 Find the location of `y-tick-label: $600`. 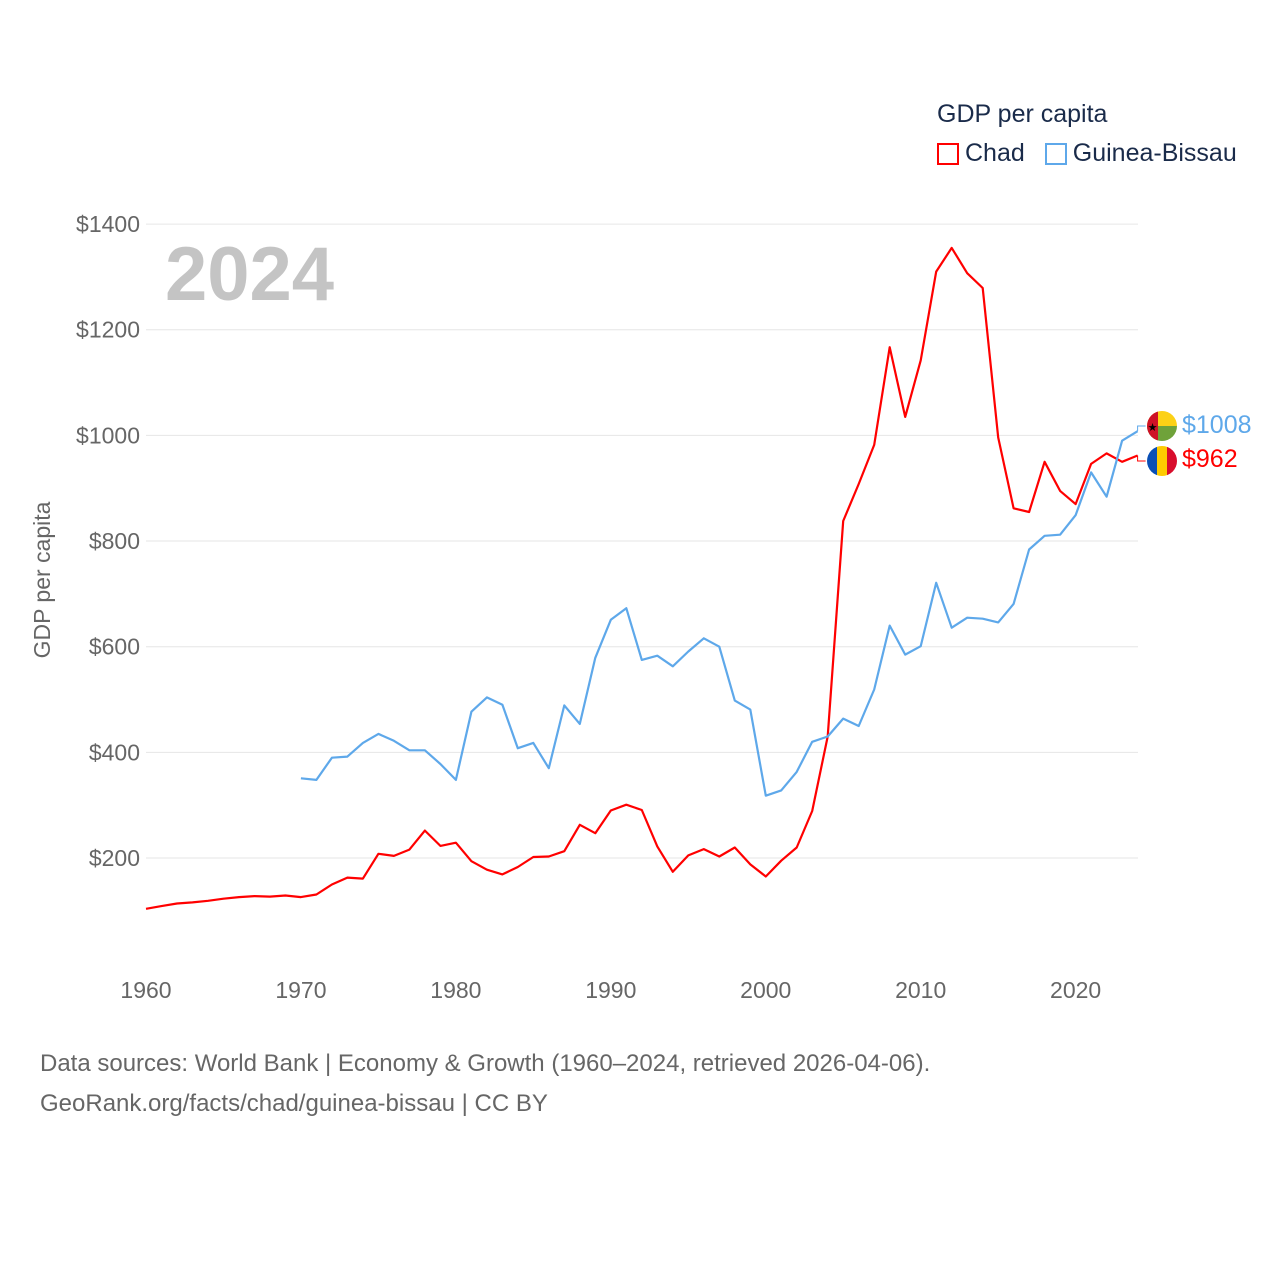

y-tick-label: $600 is located at coordinates (114, 647).